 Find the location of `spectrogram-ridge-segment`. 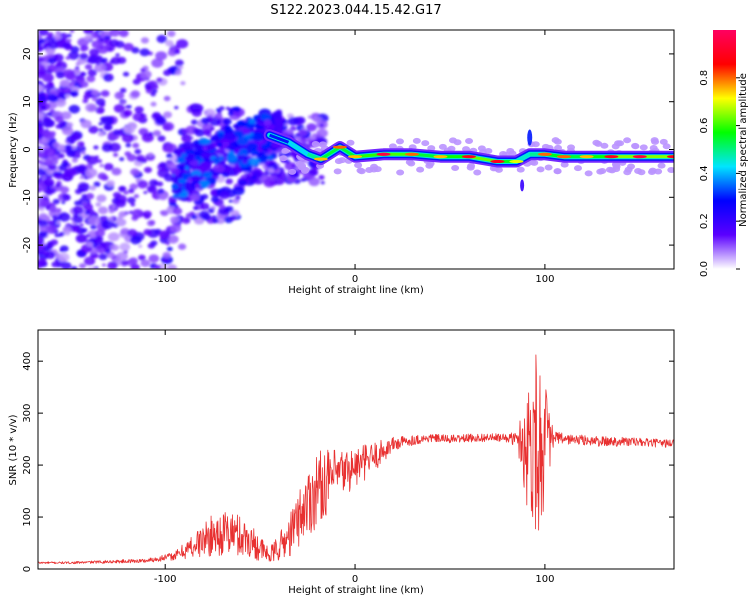

spectrogram-ridge-segment is located at coordinates (298, 148).